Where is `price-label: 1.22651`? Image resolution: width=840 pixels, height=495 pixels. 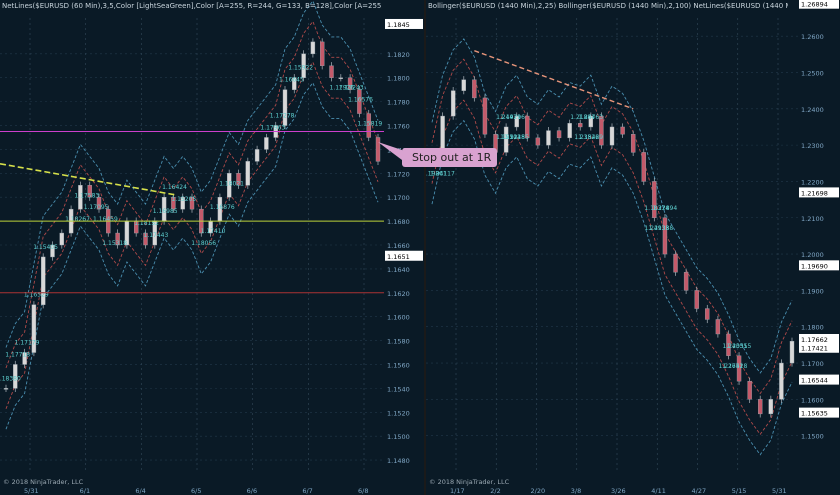
price-label: 1.22651 is located at coordinates (730, 366).